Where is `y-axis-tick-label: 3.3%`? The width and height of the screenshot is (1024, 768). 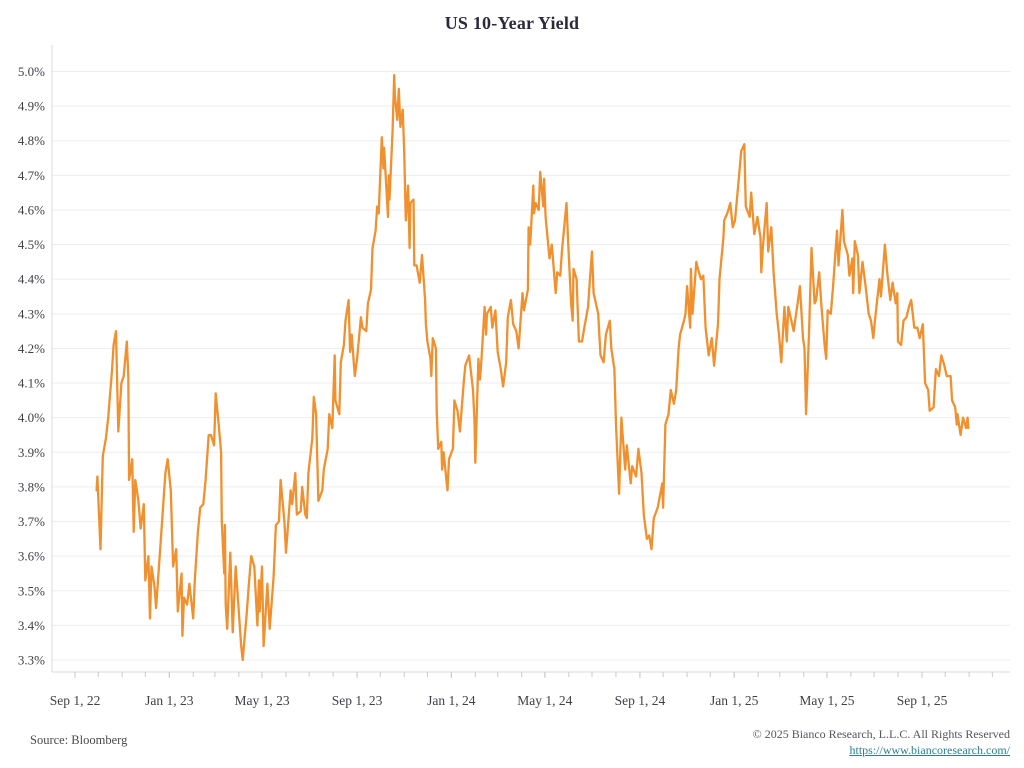 y-axis-tick-label: 3.3% is located at coordinates (31, 660).